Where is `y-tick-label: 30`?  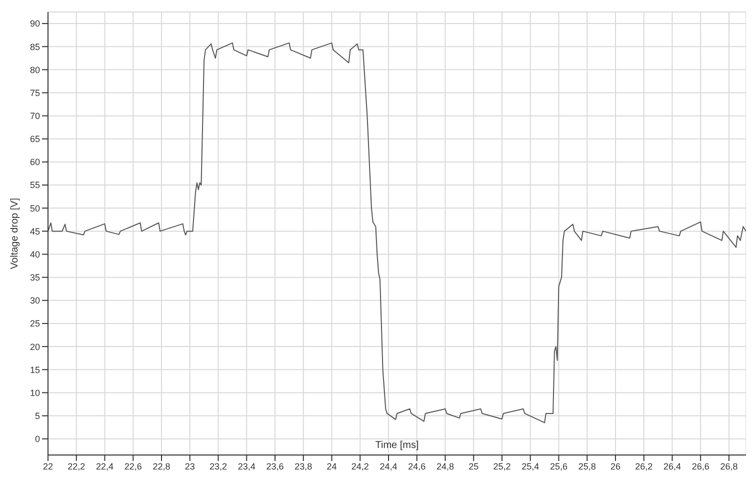 y-tick-label: 30 is located at coordinates (35, 301).